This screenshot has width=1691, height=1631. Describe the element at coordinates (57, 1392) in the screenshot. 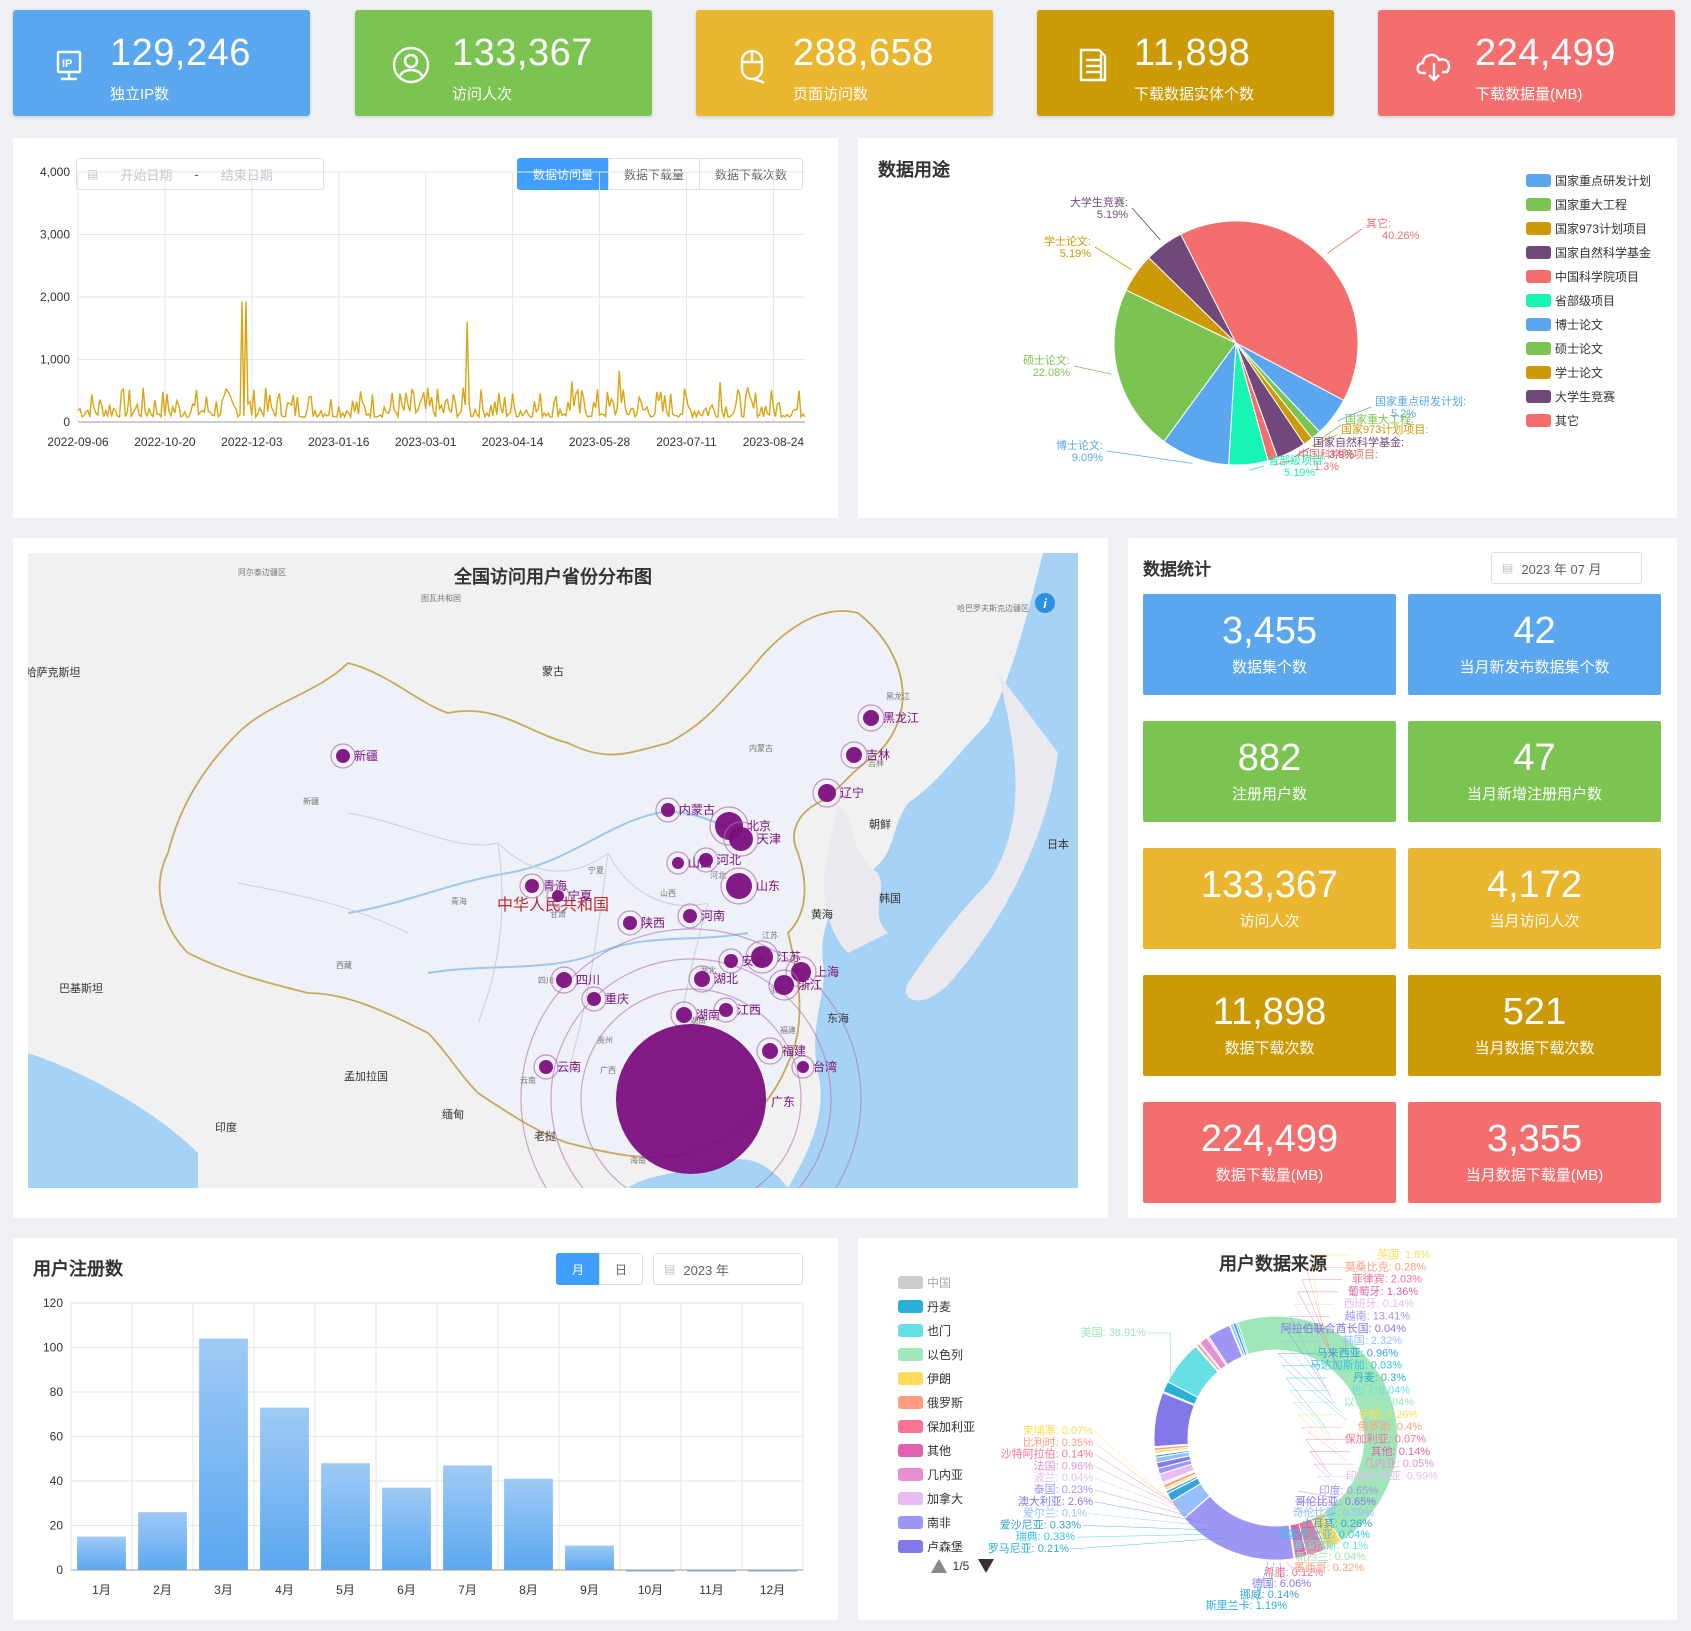

I see `y-tick-label: 80` at that location.